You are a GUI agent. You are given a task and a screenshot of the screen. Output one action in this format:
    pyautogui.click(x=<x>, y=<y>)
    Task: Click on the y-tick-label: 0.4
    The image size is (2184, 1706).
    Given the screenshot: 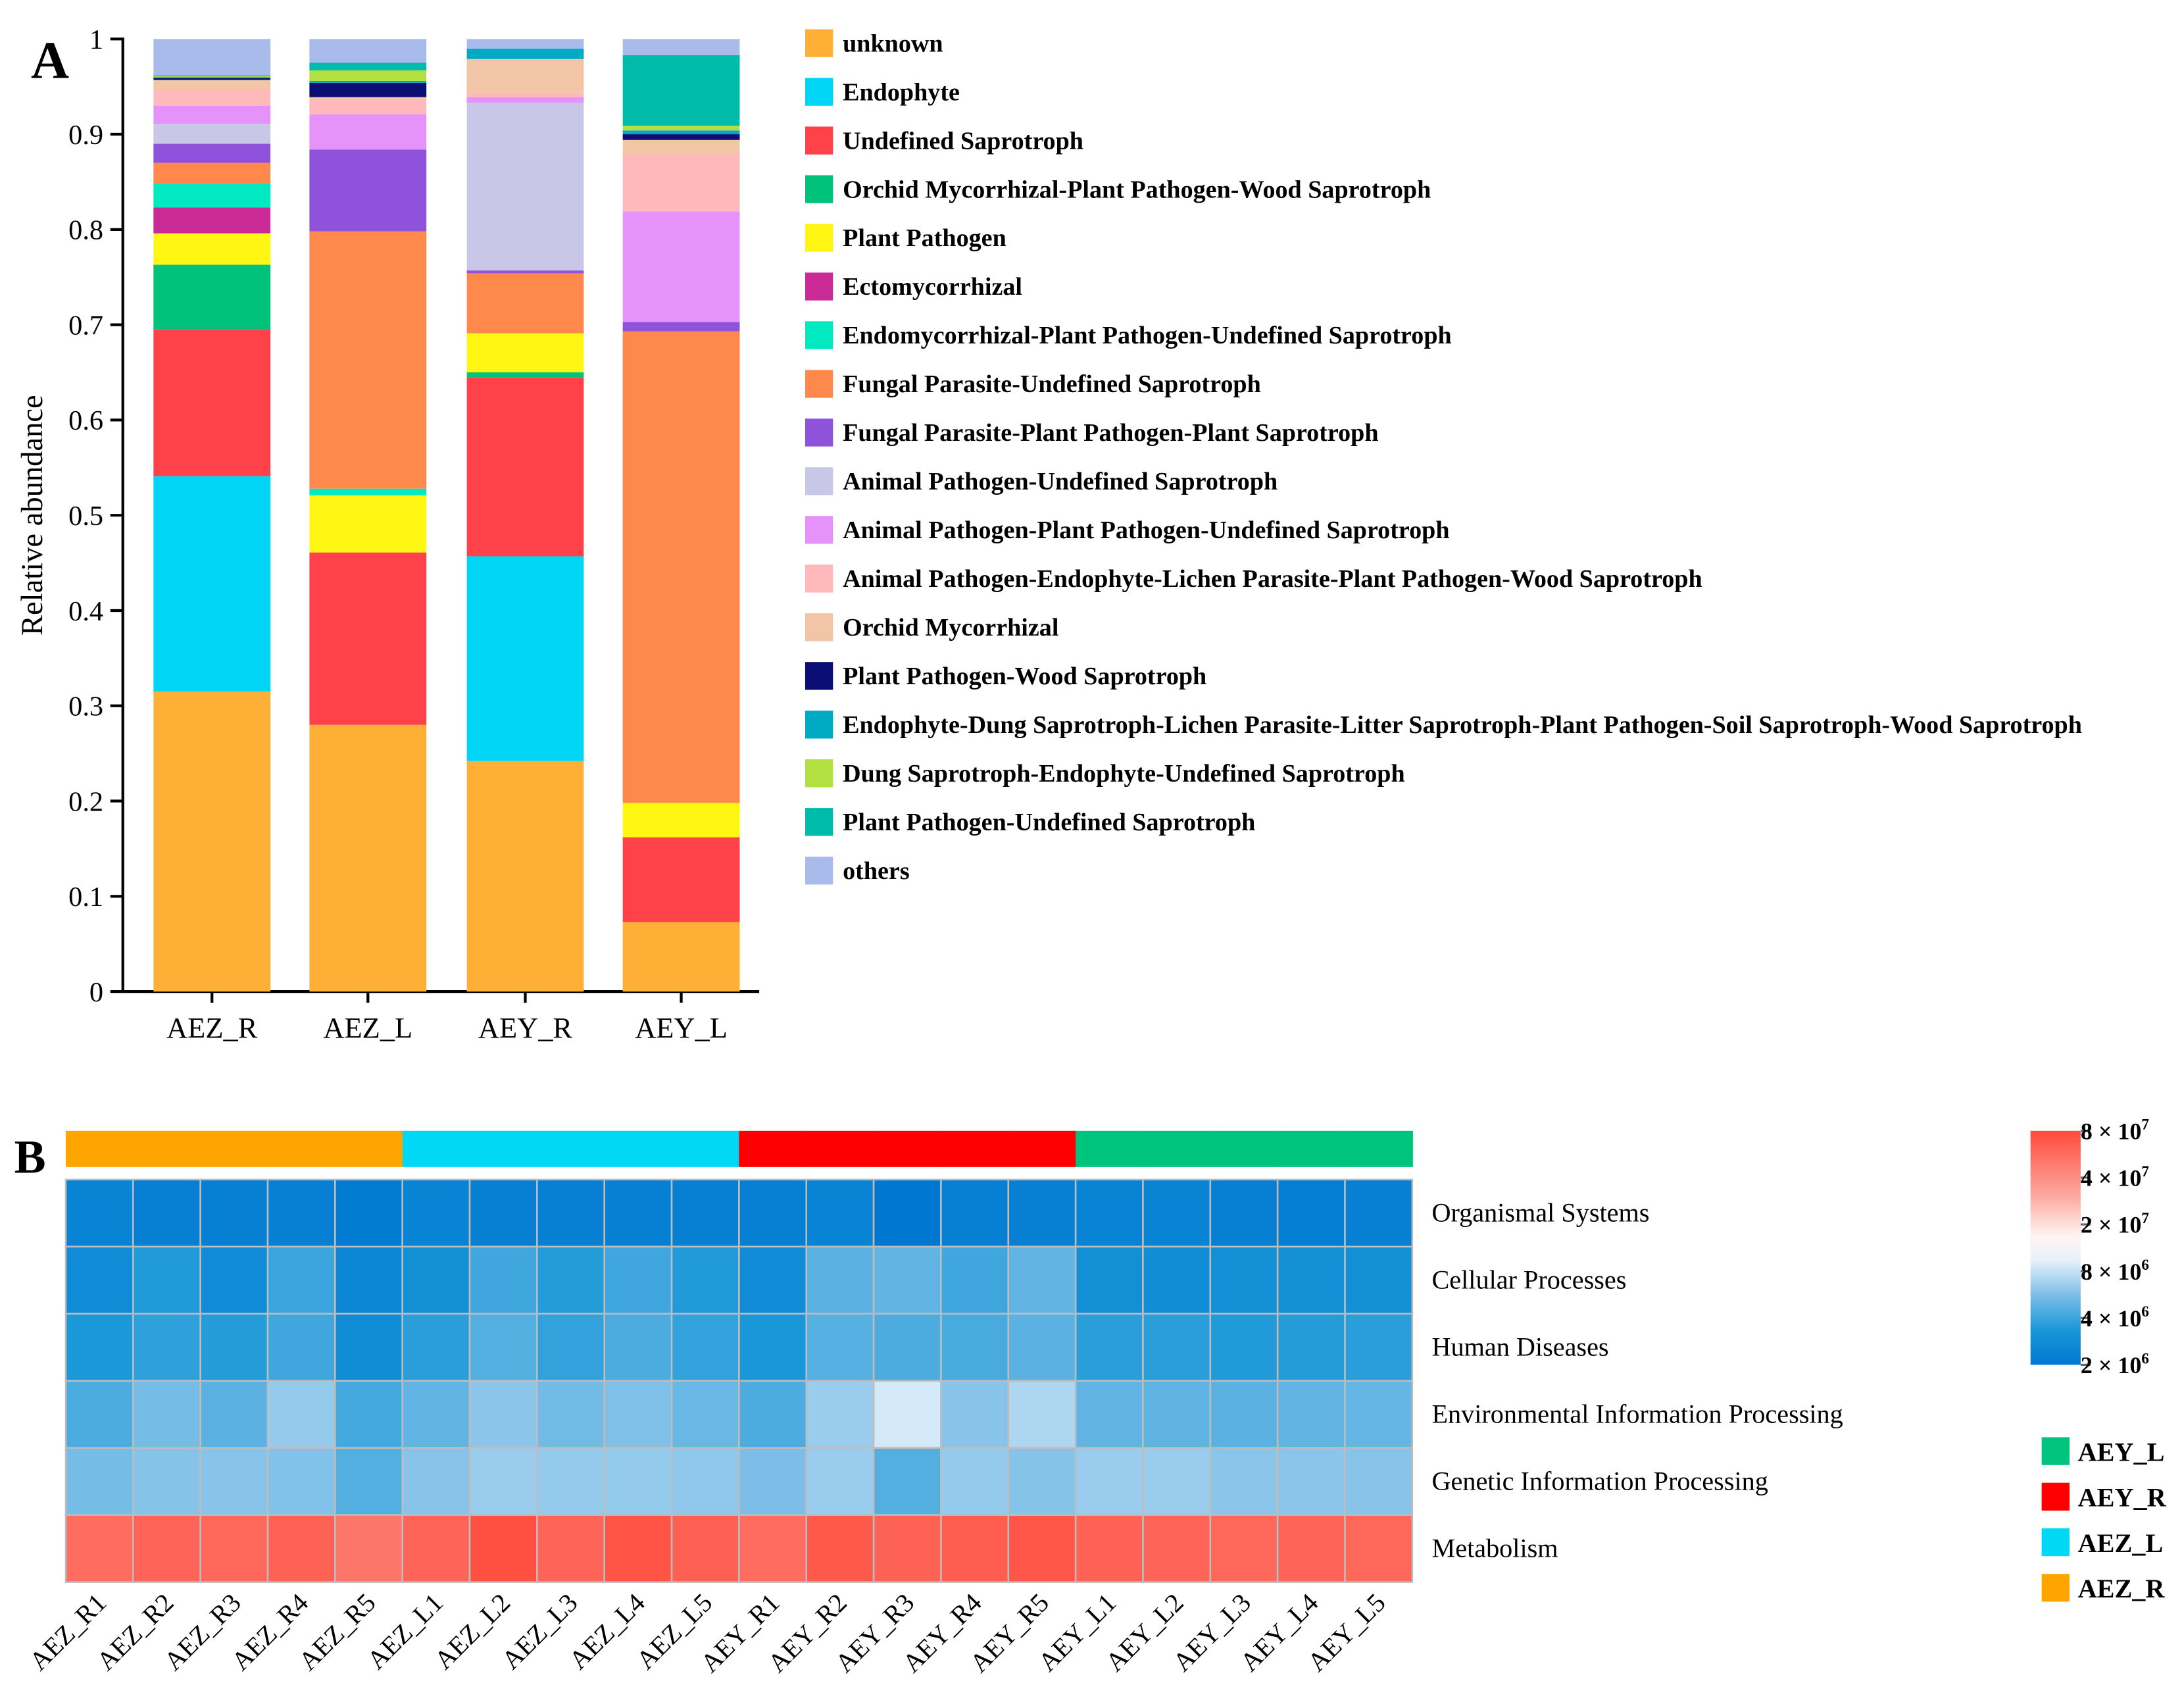 What is the action you would take?
    pyautogui.click(x=85, y=611)
    